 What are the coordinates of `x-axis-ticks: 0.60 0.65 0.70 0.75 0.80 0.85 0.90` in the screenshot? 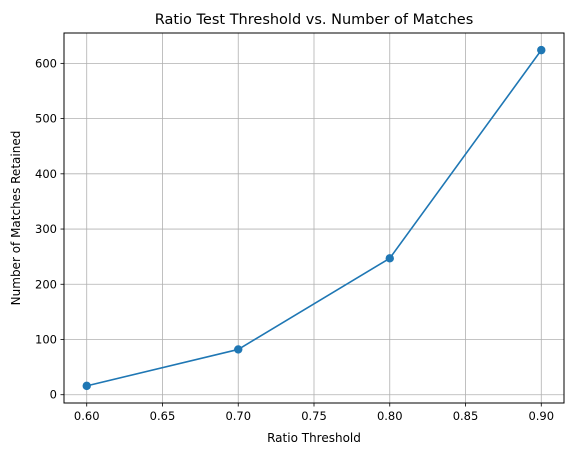 It's located at (314, 413).